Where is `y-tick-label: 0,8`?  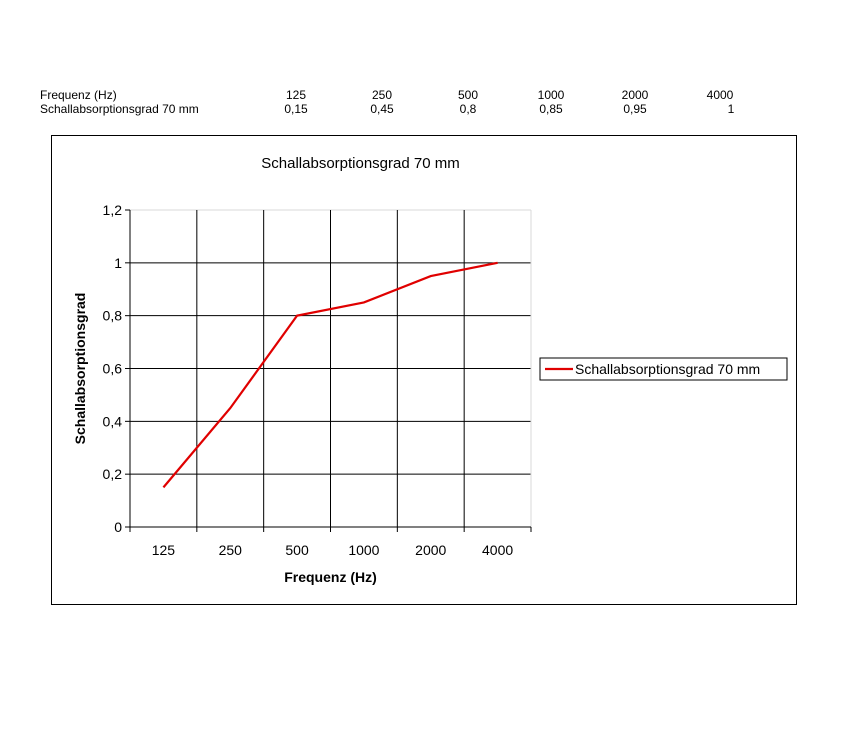 y-tick-label: 0,8 is located at coordinates (113, 316).